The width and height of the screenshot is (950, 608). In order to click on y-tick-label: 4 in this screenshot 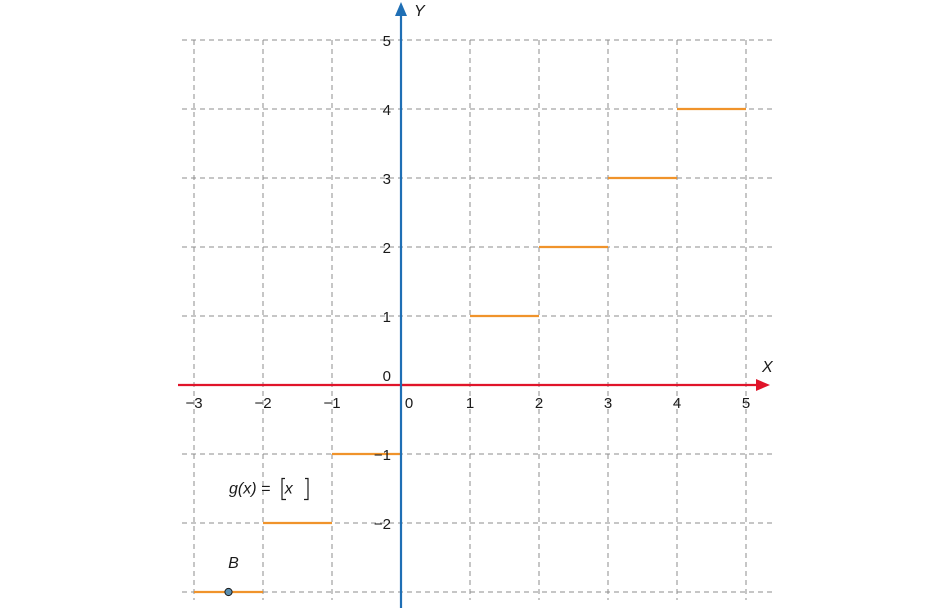, I will do `click(387, 110)`.